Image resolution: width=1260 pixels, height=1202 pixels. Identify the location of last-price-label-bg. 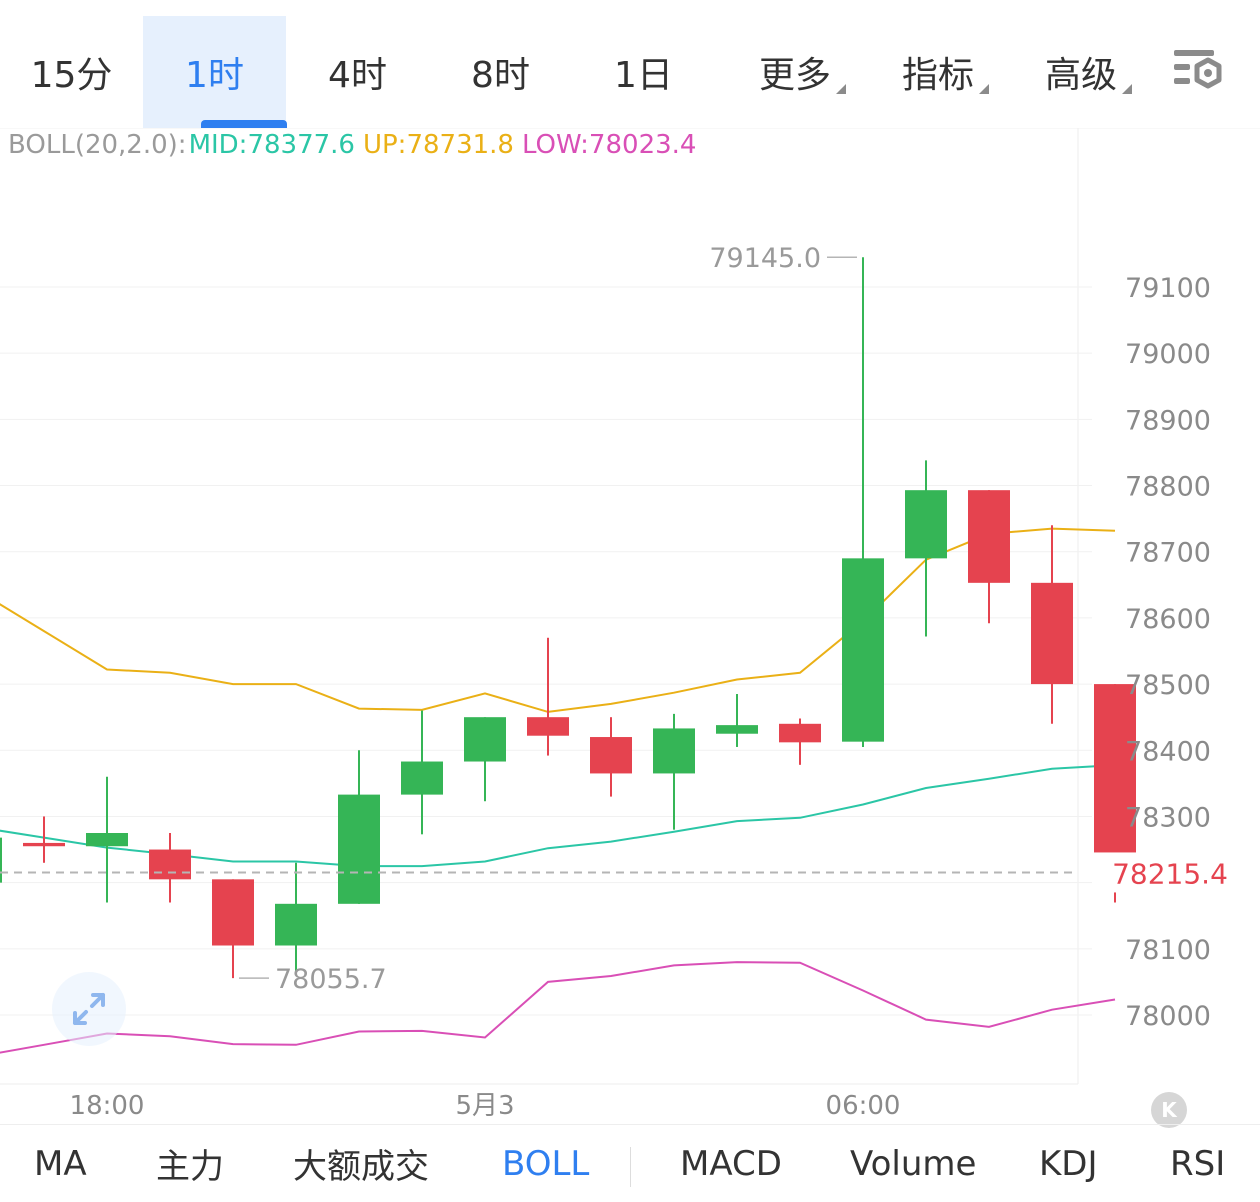
(1176, 872).